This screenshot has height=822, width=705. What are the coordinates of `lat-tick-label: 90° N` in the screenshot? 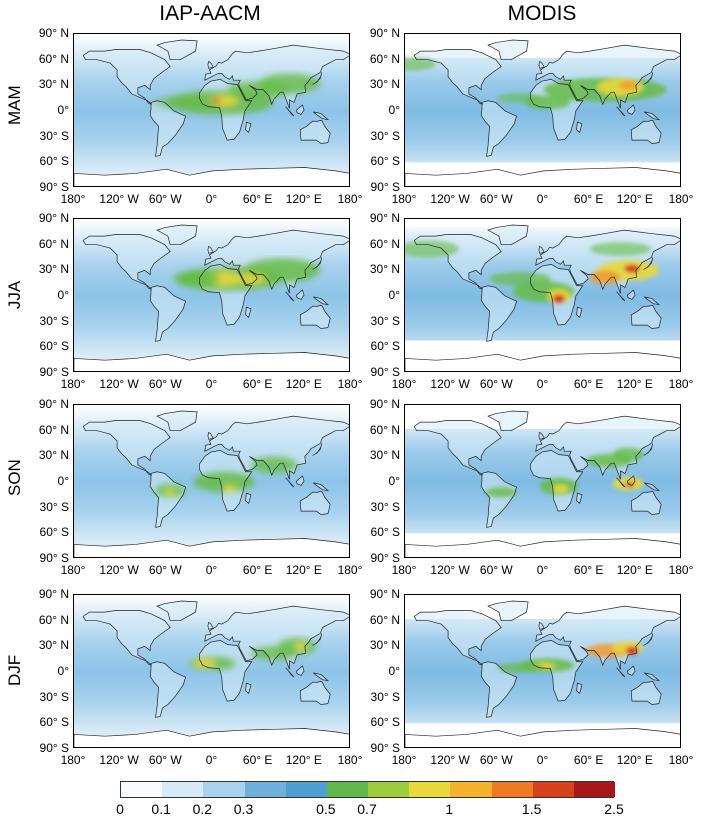 It's located at (384, 33).